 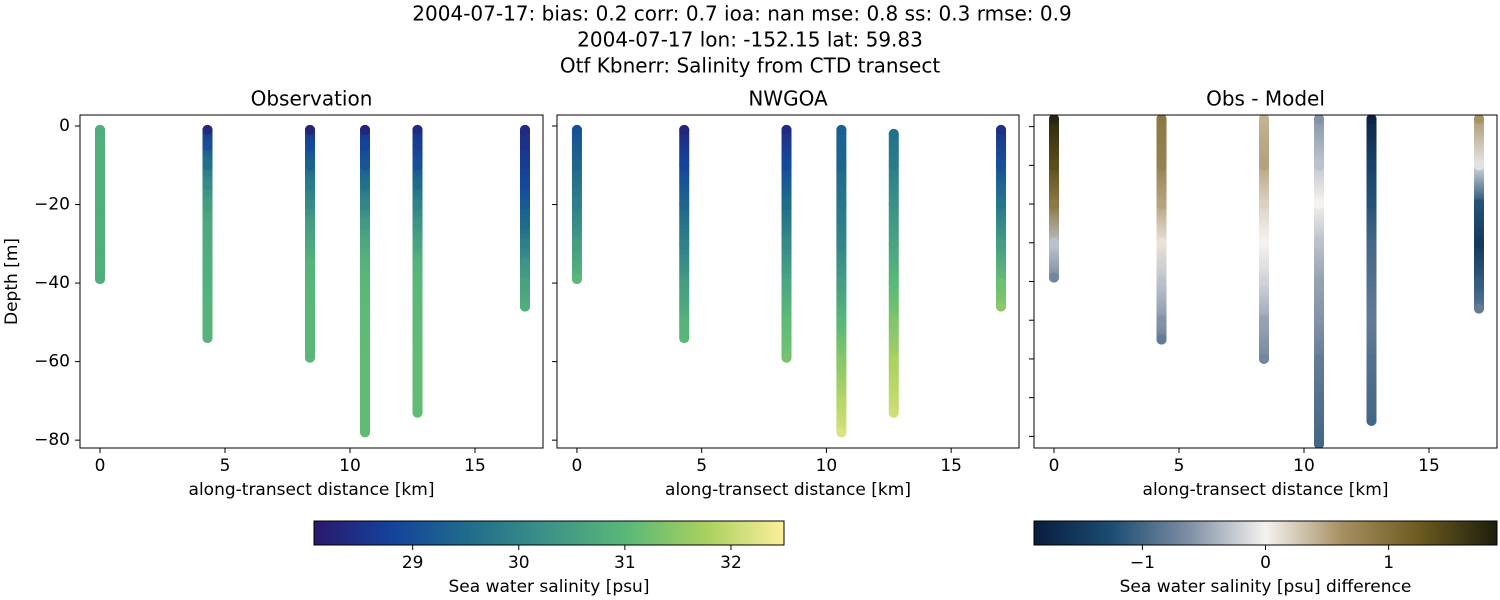 I want to click on colorbar-tick-label: 29, so click(x=413, y=563).